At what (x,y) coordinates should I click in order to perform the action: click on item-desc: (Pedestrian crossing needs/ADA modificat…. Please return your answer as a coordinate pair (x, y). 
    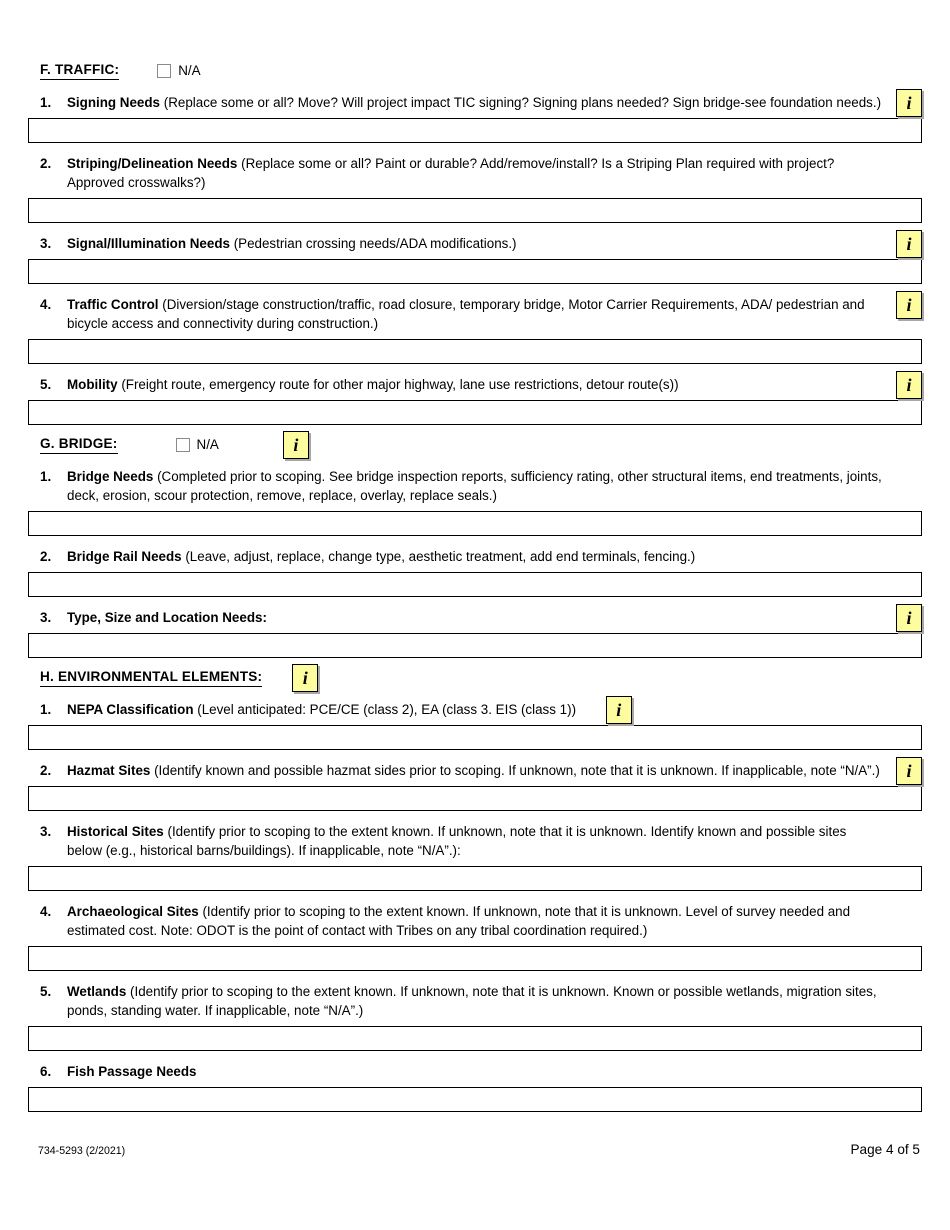
    Looking at the image, I should click on (375, 243).